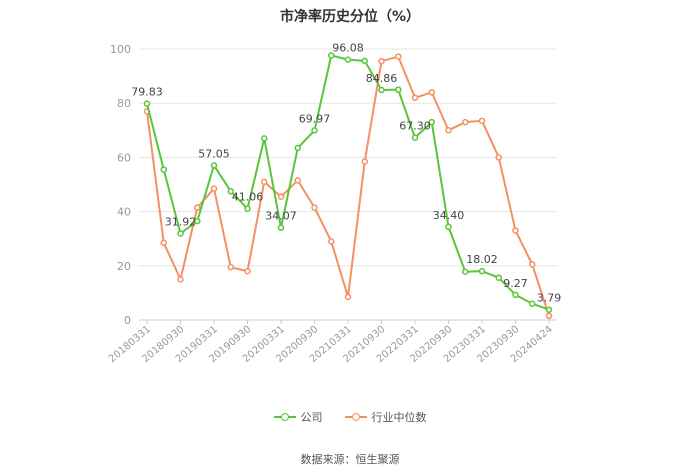 The width and height of the screenshot is (700, 474). I want to click on legend-label-industry: 行业中位数, so click(399, 417).